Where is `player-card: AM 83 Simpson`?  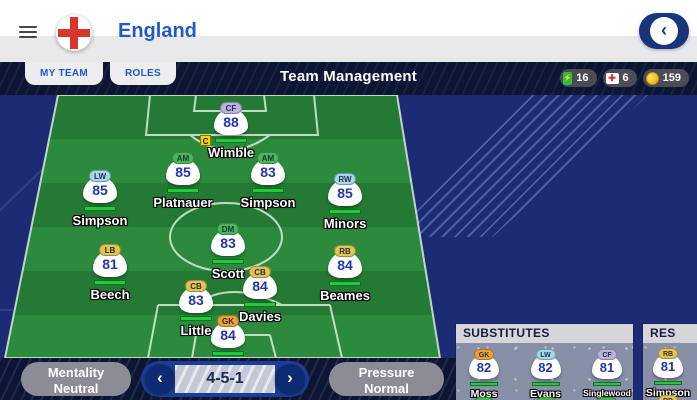 player-card: AM 83 Simpson is located at coordinates (268, 181).